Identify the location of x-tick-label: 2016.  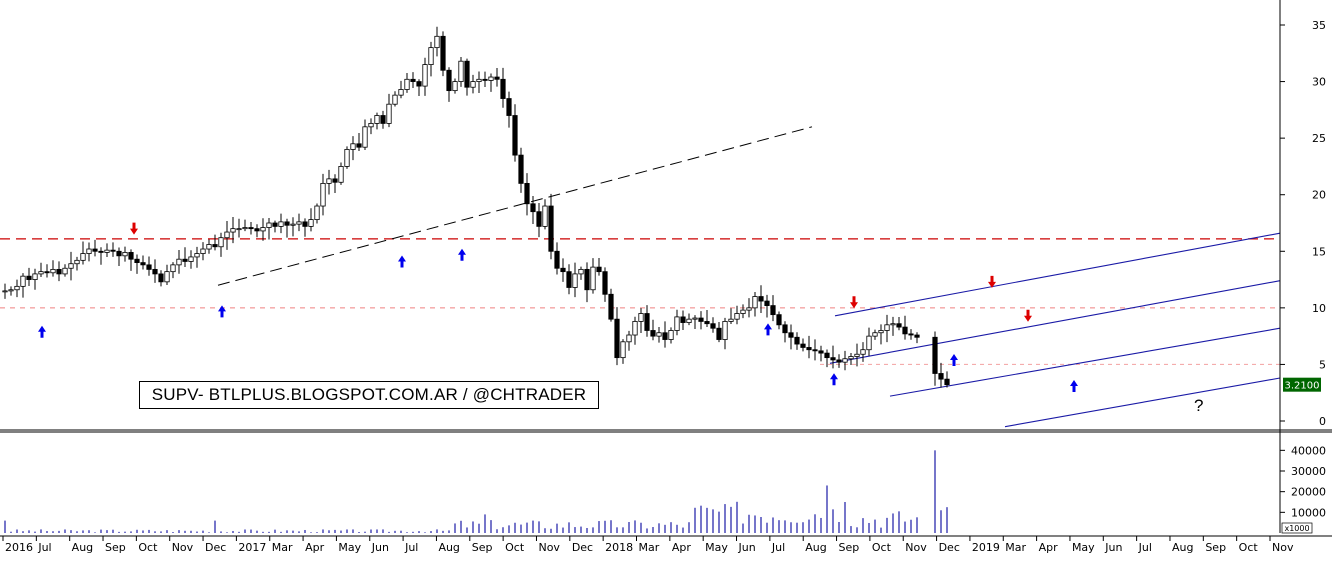
(19, 547).